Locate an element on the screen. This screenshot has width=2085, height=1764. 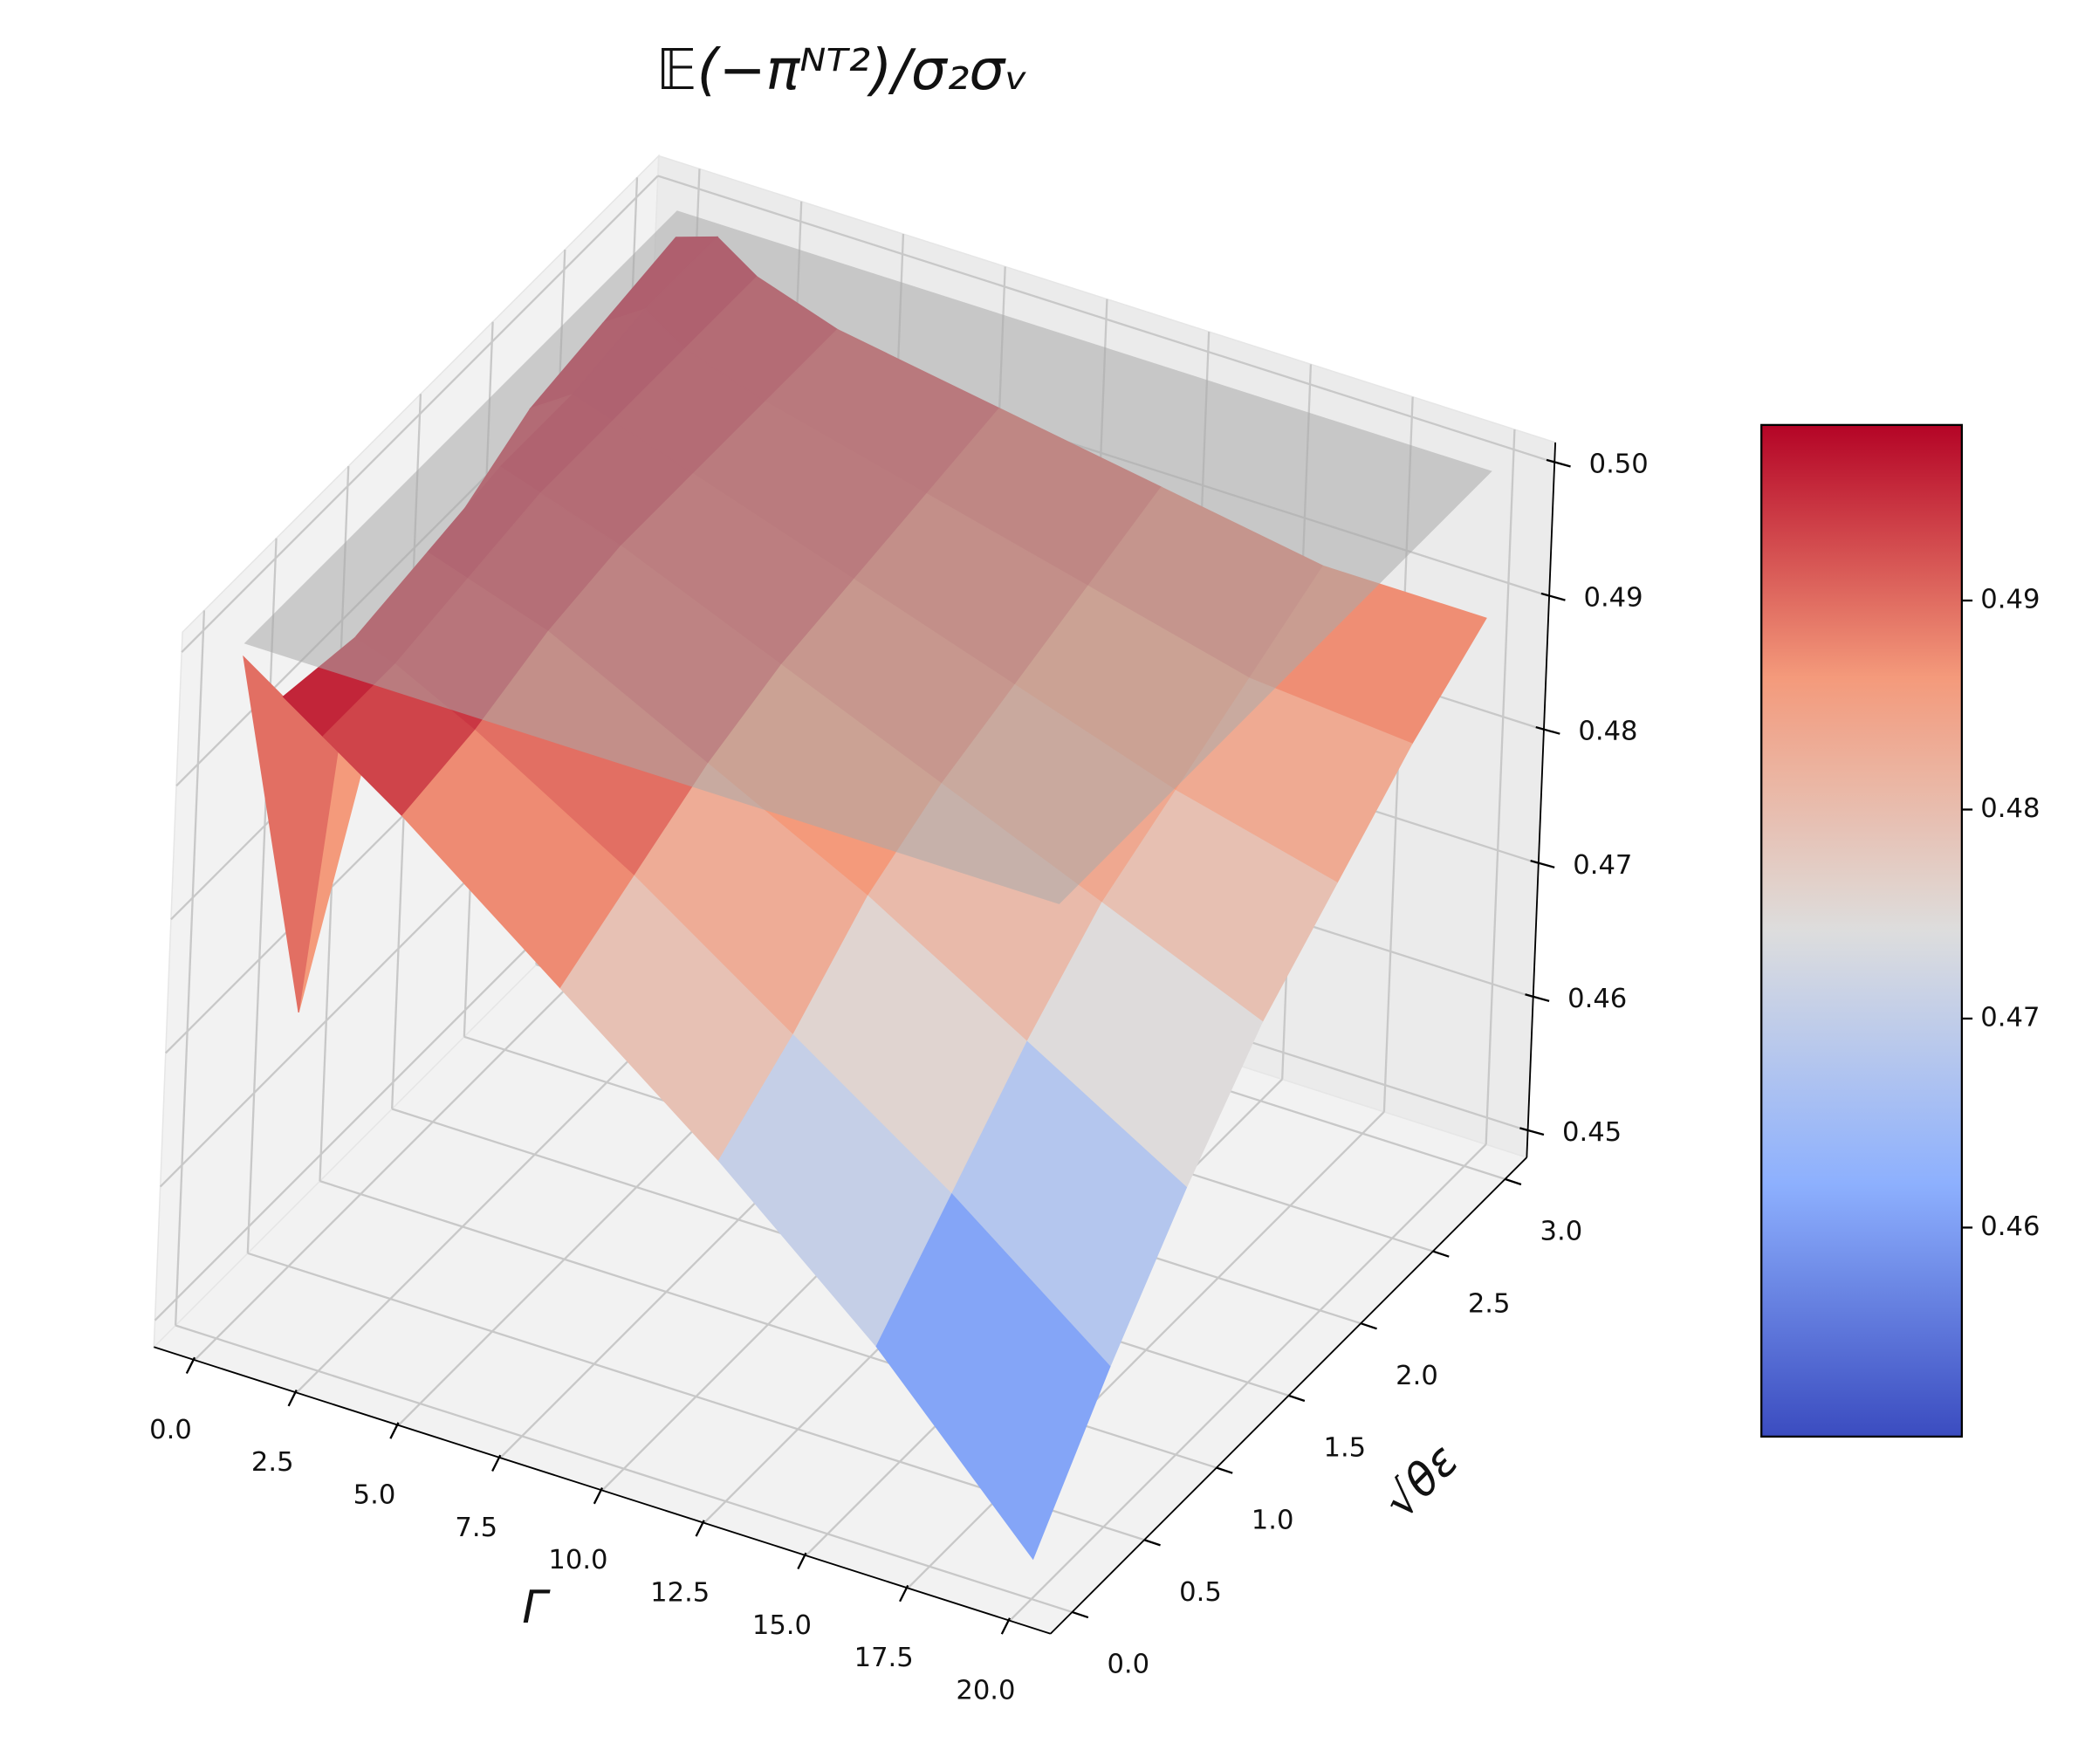
colorbar-tick-label: 0.46 is located at coordinates (2010, 1226).